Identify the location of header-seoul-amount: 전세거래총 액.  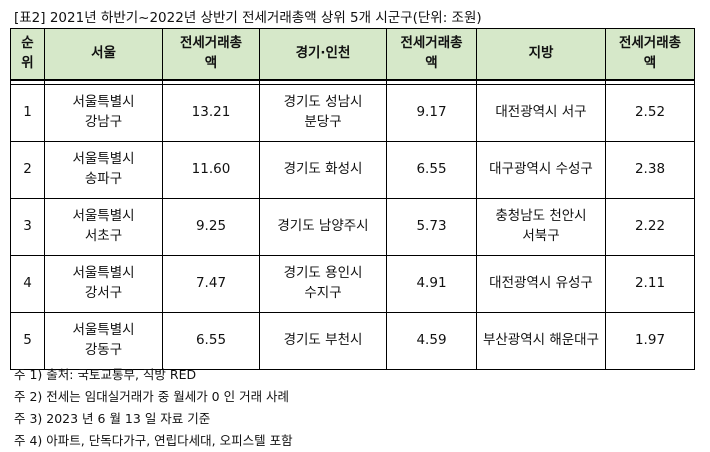
(211, 54).